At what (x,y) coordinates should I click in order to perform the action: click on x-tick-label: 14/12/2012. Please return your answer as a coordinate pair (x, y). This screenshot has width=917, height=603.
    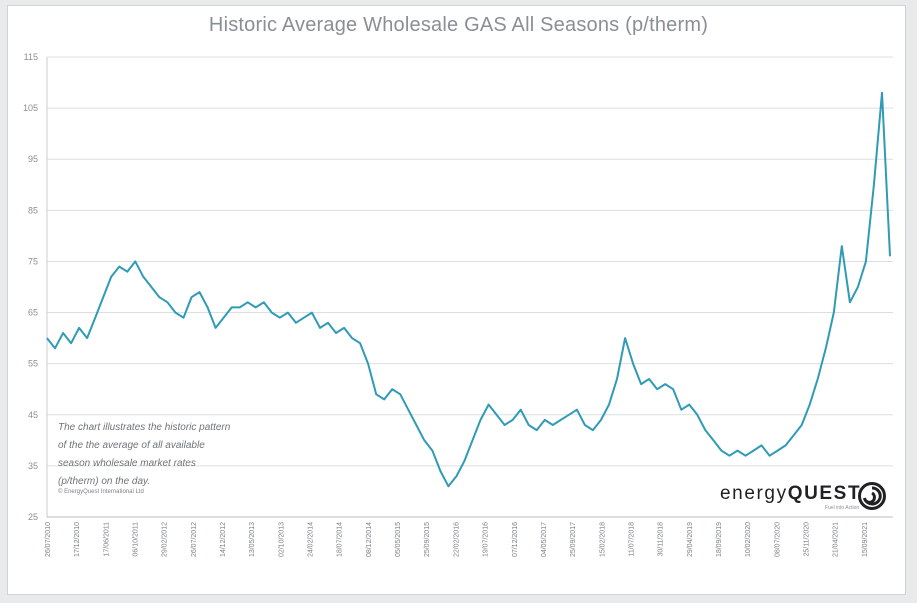
    Looking at the image, I should click on (223, 539).